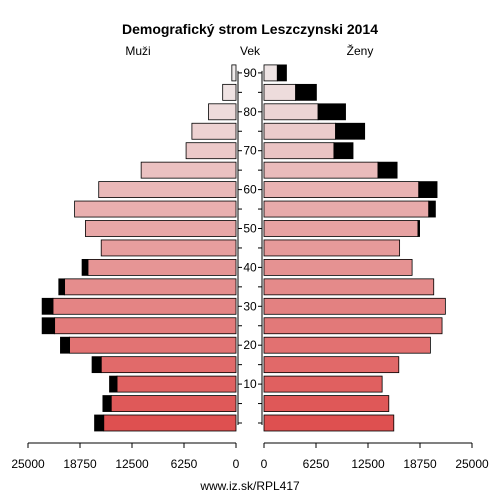 Image resolution: width=500 pixels, height=500 pixels. I want to click on right-x-axis: 0 6250 12500 18750 25000, so click(375, 456).